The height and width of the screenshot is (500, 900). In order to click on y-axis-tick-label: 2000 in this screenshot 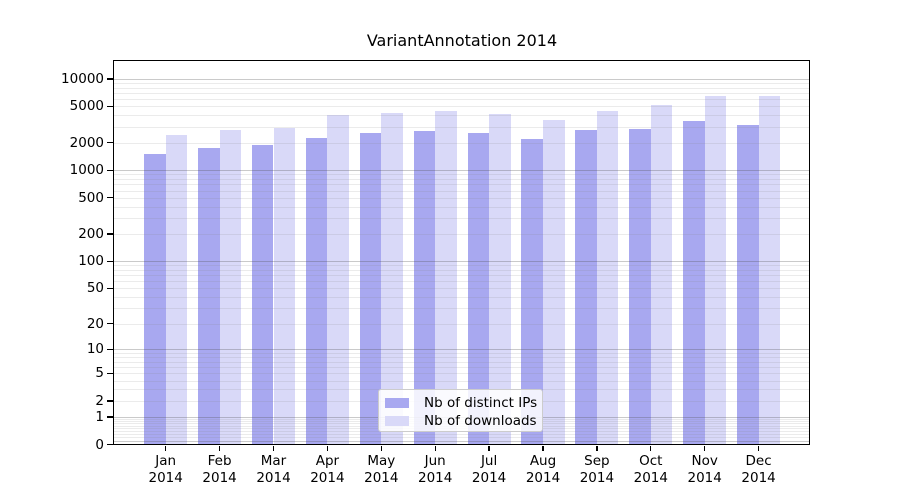, I will do `click(86, 142)`.